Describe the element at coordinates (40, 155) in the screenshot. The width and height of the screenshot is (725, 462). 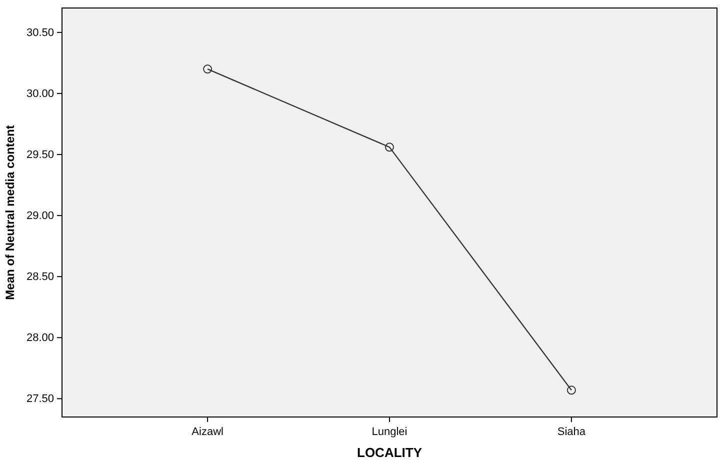
I see `y-tick-label: 29.50` at that location.